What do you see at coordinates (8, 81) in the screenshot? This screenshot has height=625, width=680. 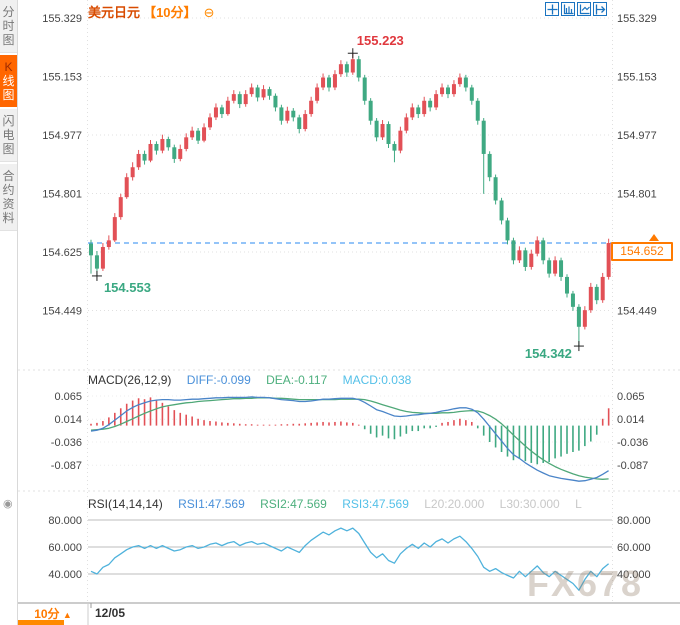 I see `sidebar-tab-kline: K线图` at bounding box center [8, 81].